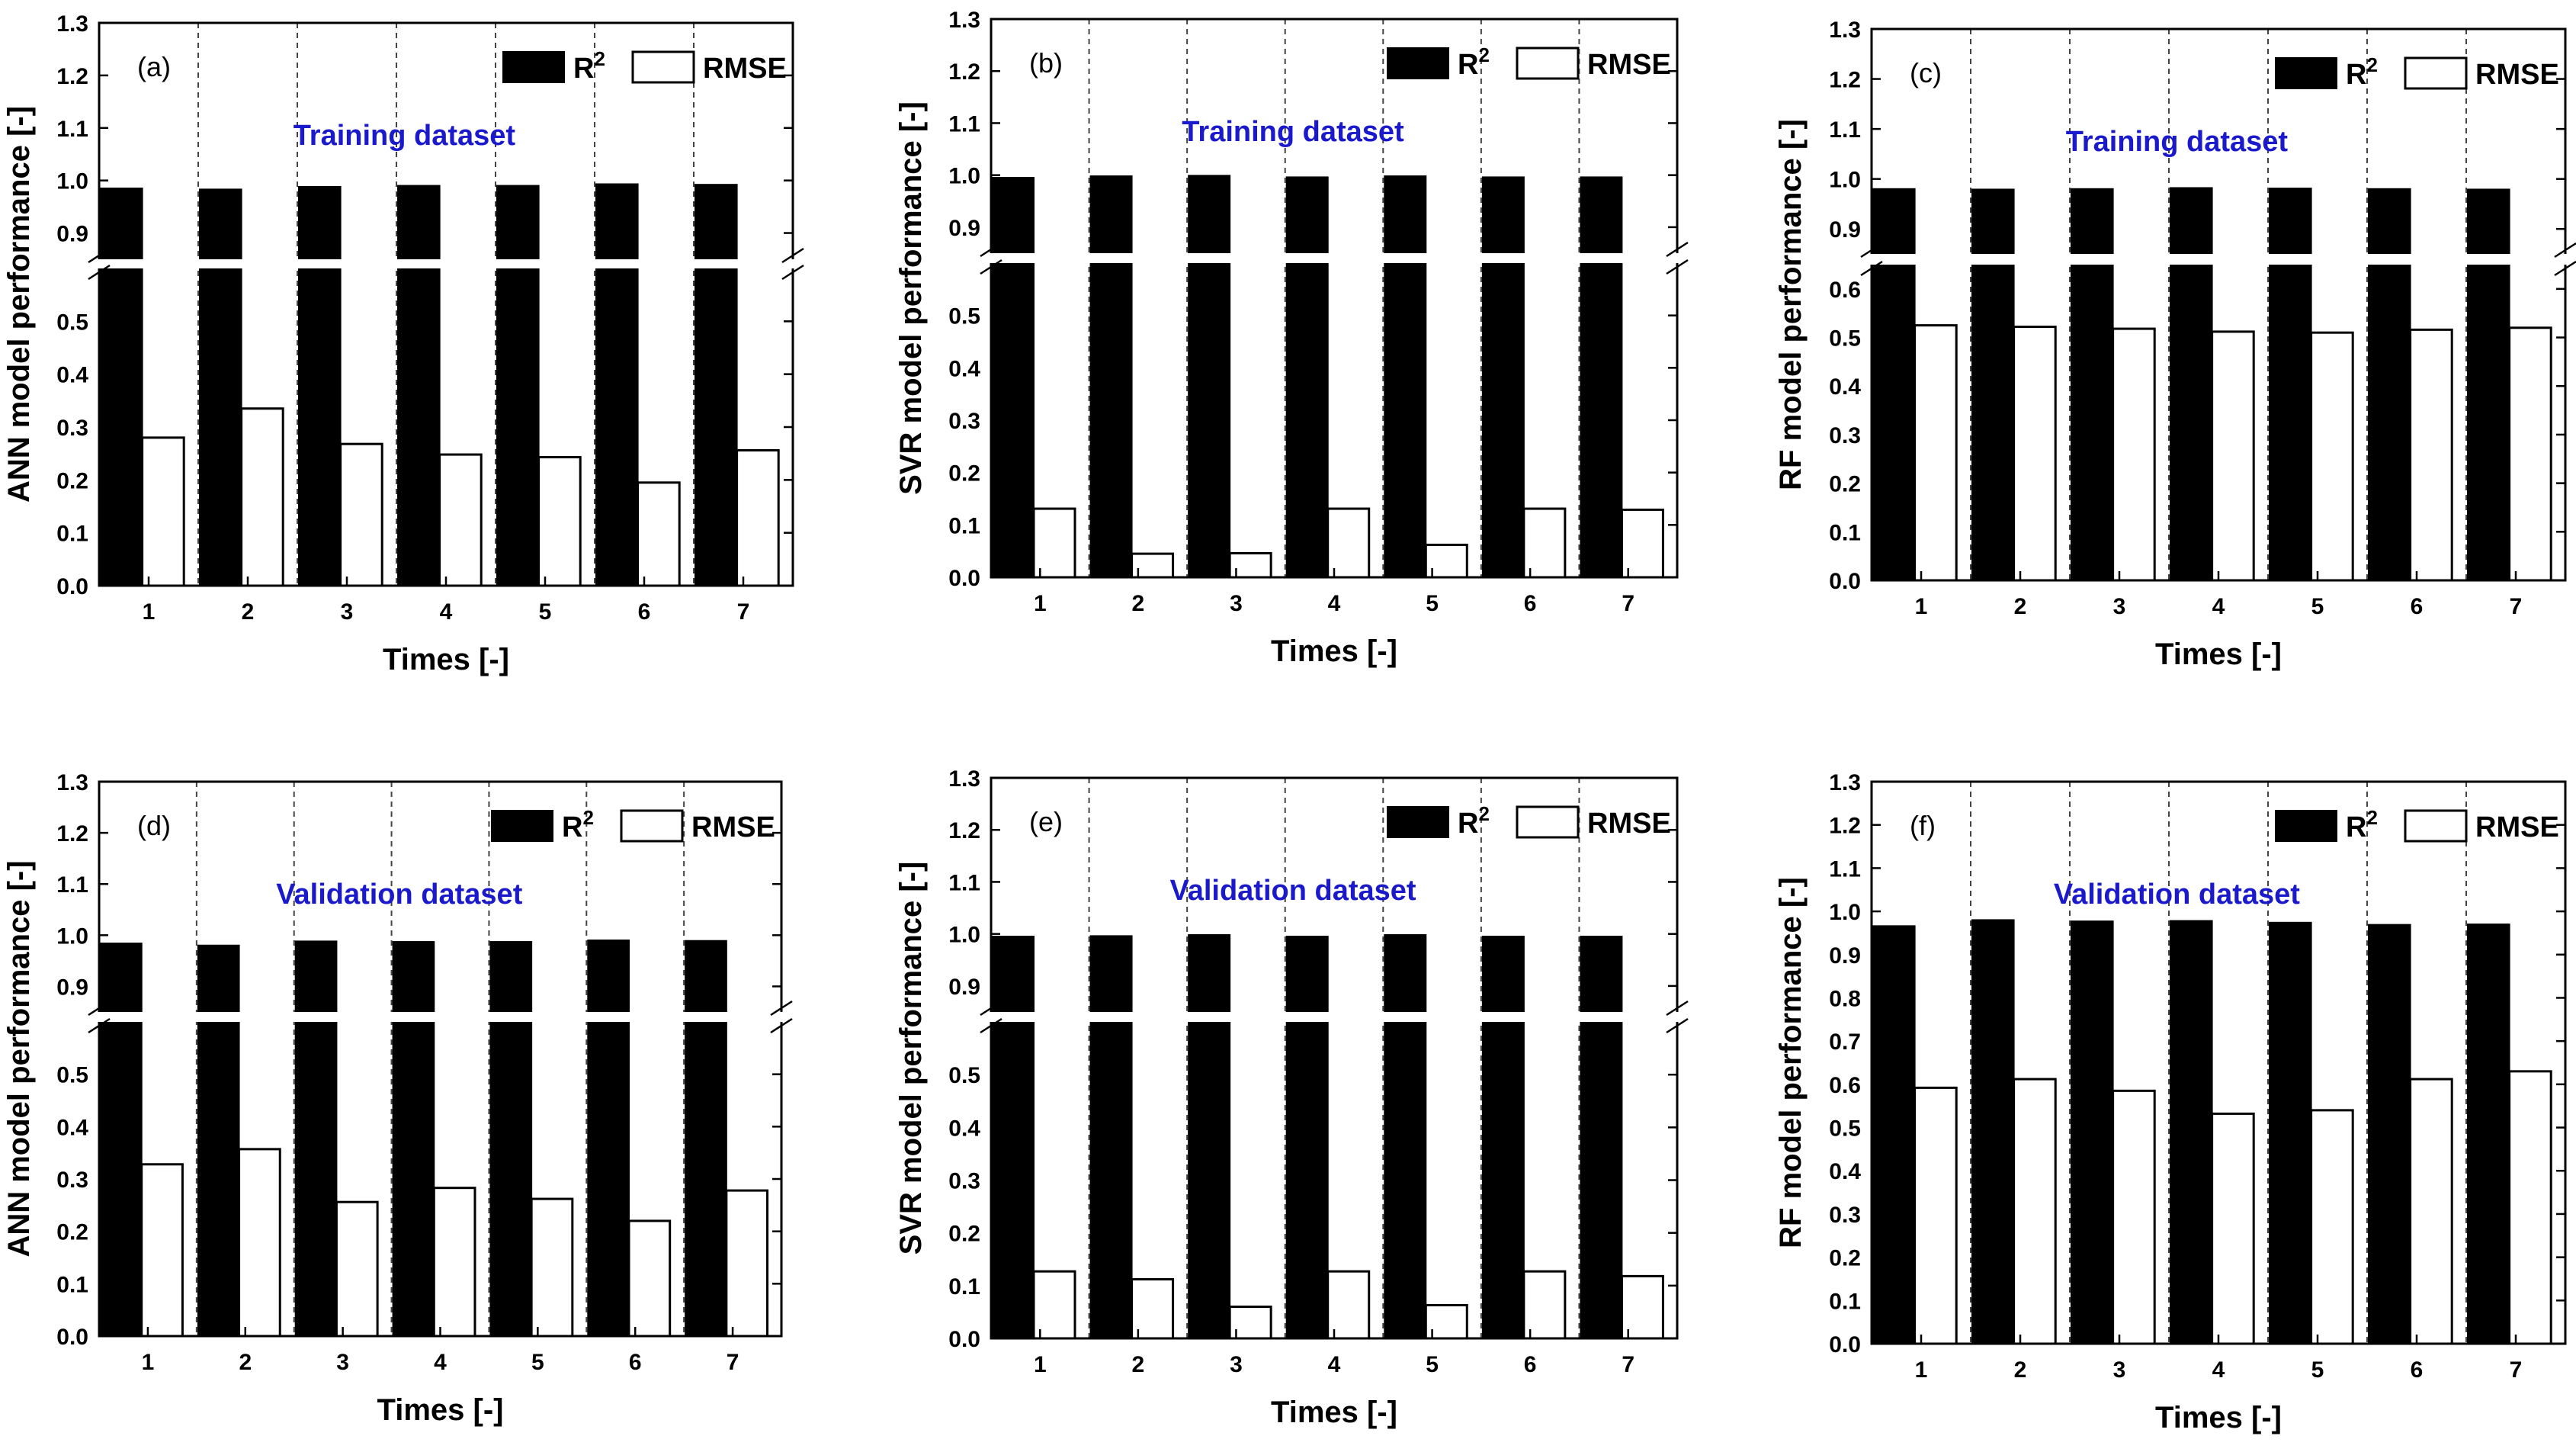 This screenshot has height=1452, width=2576. I want to click on axis-break-gap, so click(2218, 259).